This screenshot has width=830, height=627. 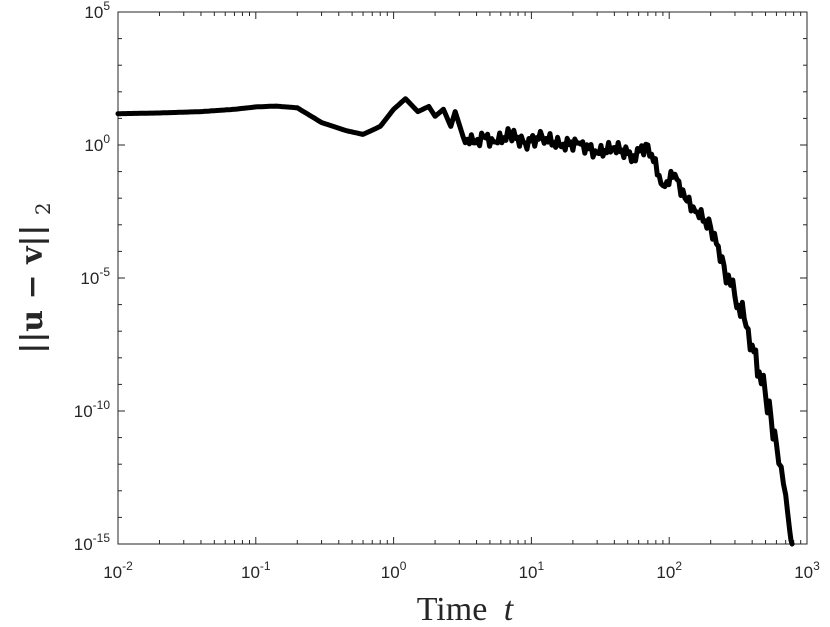 I want to click on x-axis-title-var: t, so click(x=509, y=609).